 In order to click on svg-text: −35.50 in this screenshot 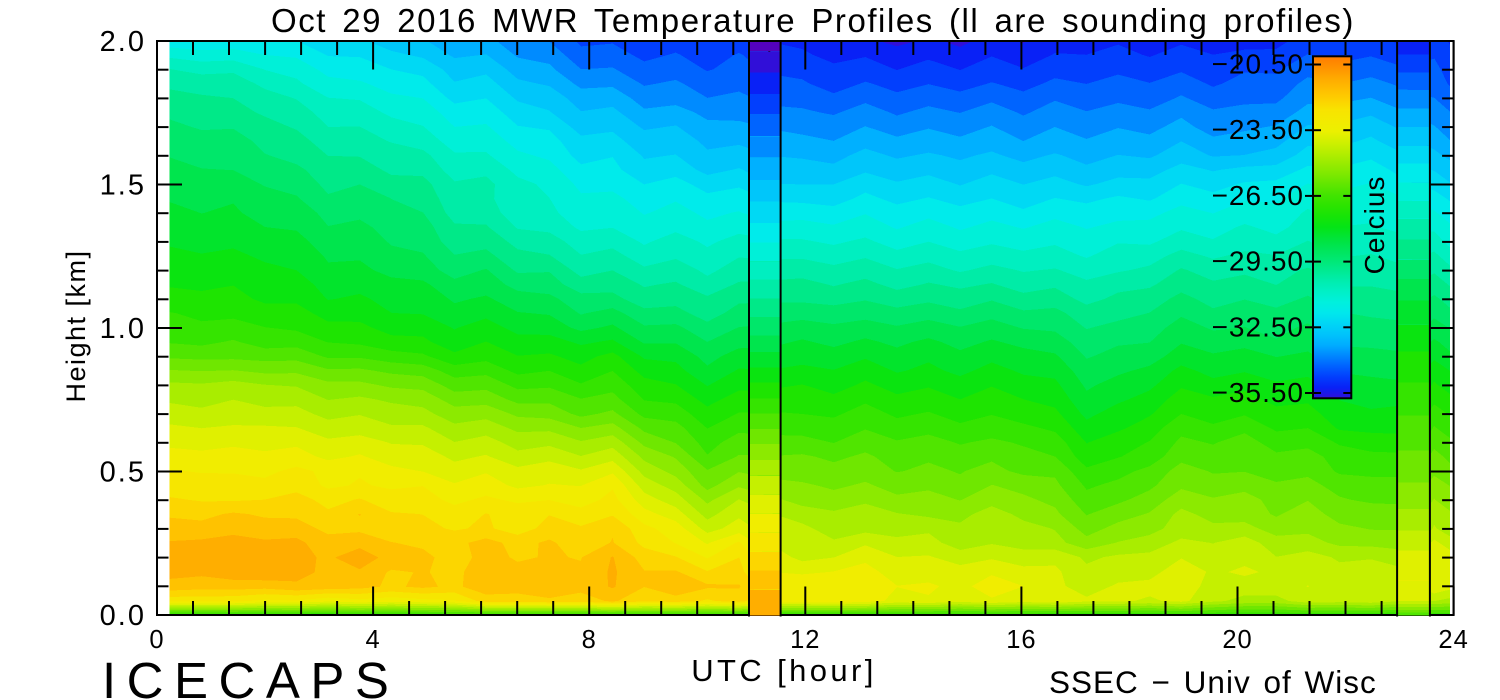, I will do `click(1258, 392)`.